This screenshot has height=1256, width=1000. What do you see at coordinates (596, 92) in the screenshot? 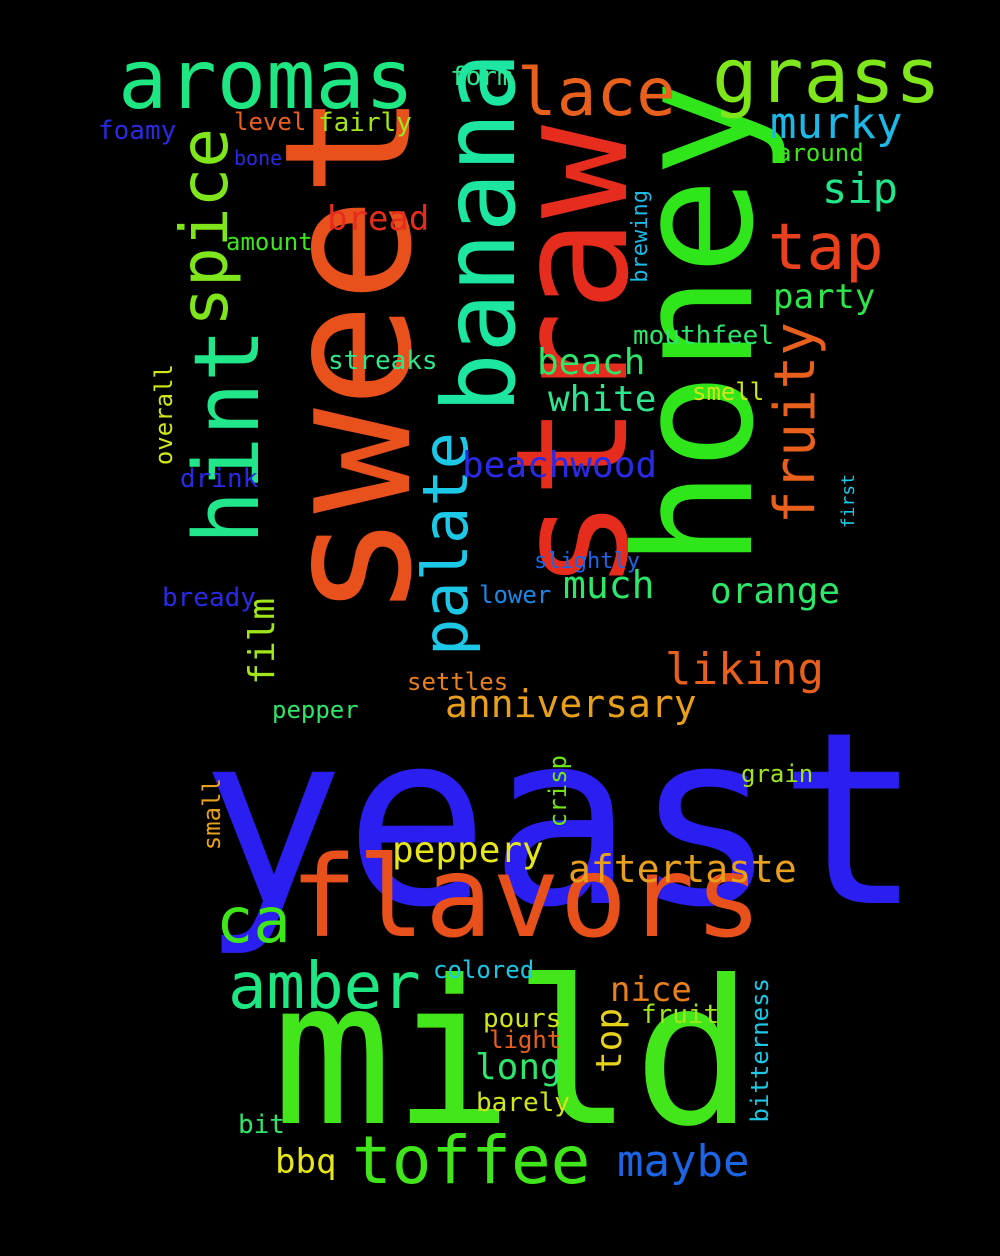
I see `word-lace: lace` at bounding box center [596, 92].